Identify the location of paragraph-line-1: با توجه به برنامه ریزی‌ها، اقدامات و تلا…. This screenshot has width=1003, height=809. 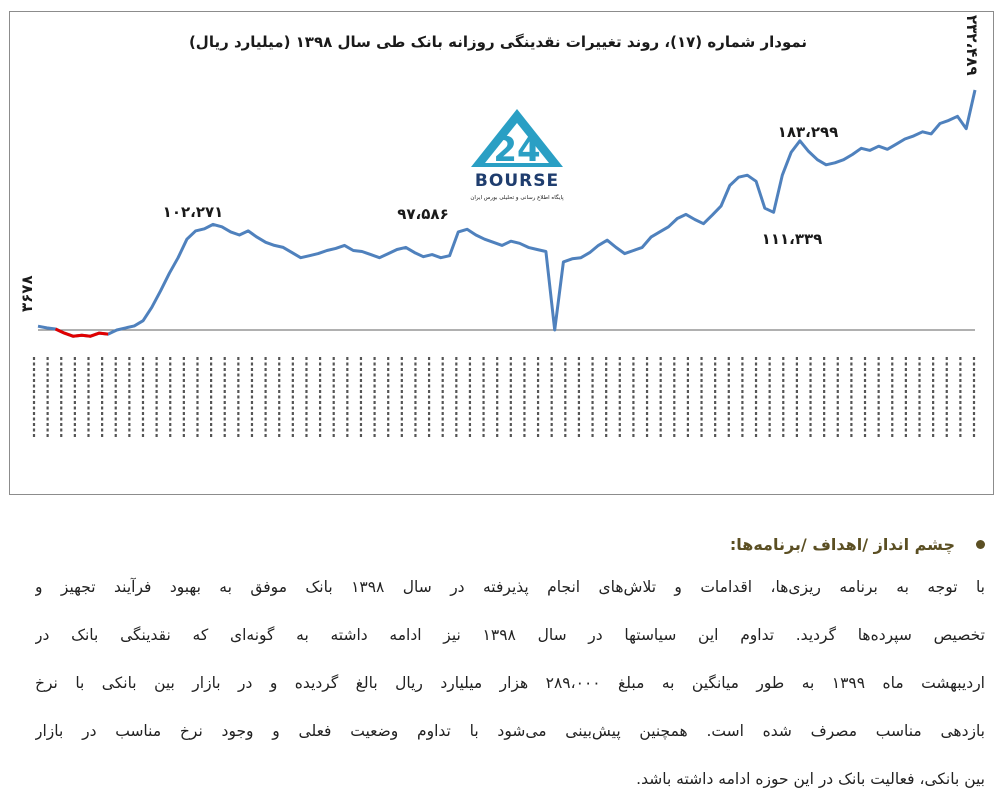
(510, 587).